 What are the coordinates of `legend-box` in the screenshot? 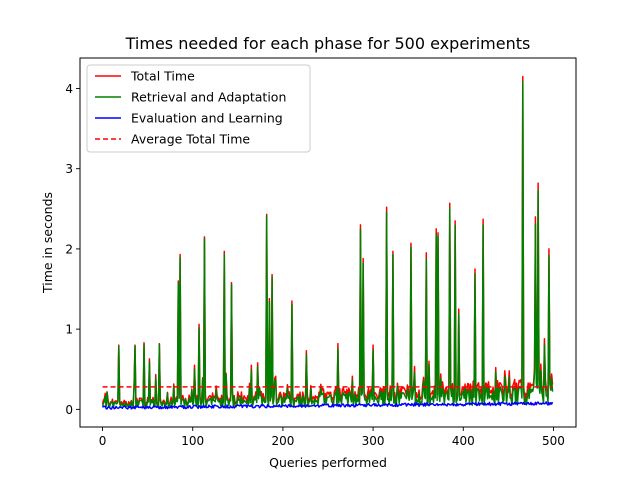 It's located at (198, 108).